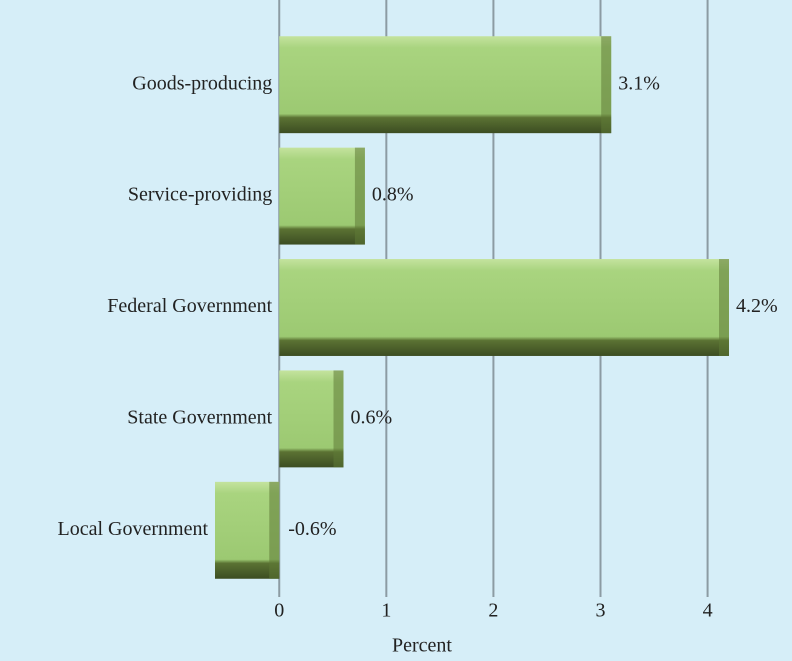 This screenshot has height=661, width=792. What do you see at coordinates (601, 611) in the screenshot?
I see `x-tick-label: 3` at bounding box center [601, 611].